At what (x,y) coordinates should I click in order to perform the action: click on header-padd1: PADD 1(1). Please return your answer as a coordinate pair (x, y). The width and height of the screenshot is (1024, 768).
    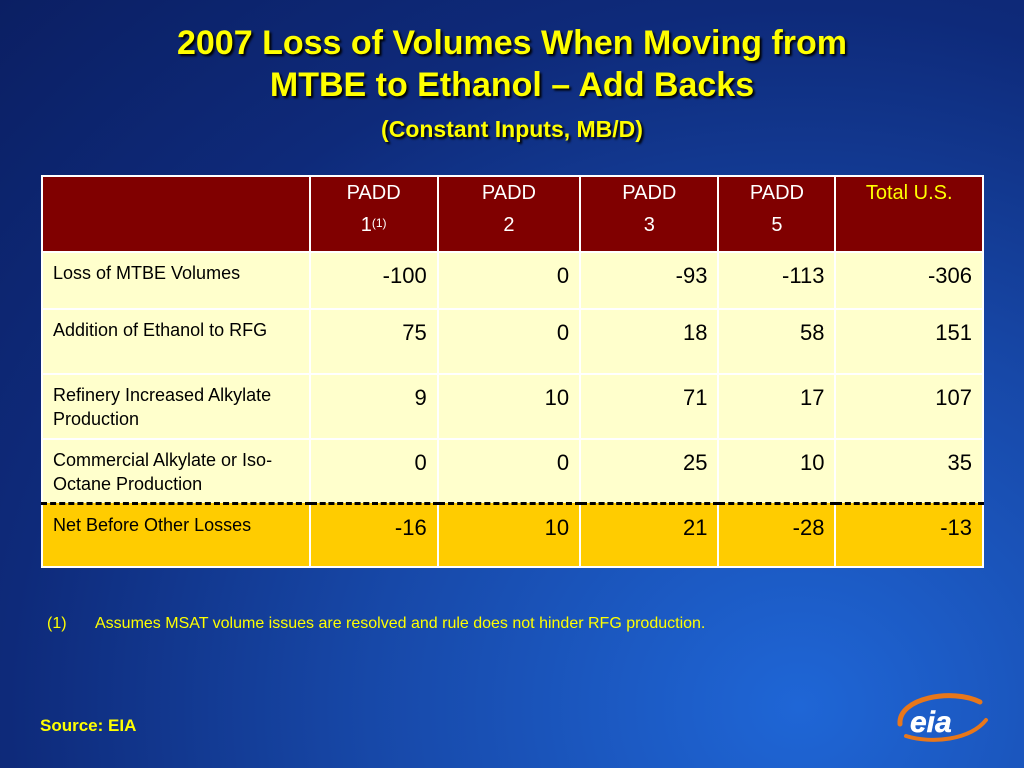
    Looking at the image, I should click on (373, 214).